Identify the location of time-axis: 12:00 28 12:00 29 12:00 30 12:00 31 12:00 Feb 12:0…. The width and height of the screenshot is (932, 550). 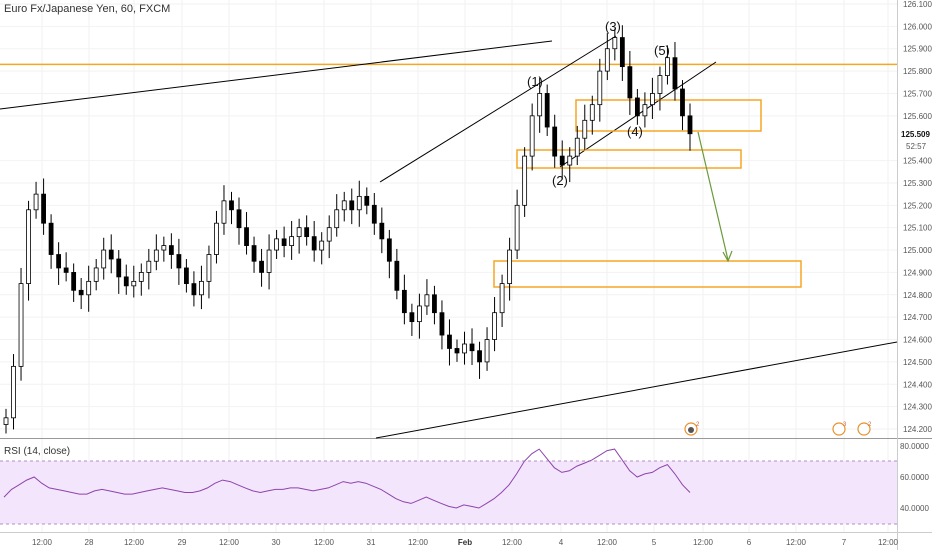
(465, 542).